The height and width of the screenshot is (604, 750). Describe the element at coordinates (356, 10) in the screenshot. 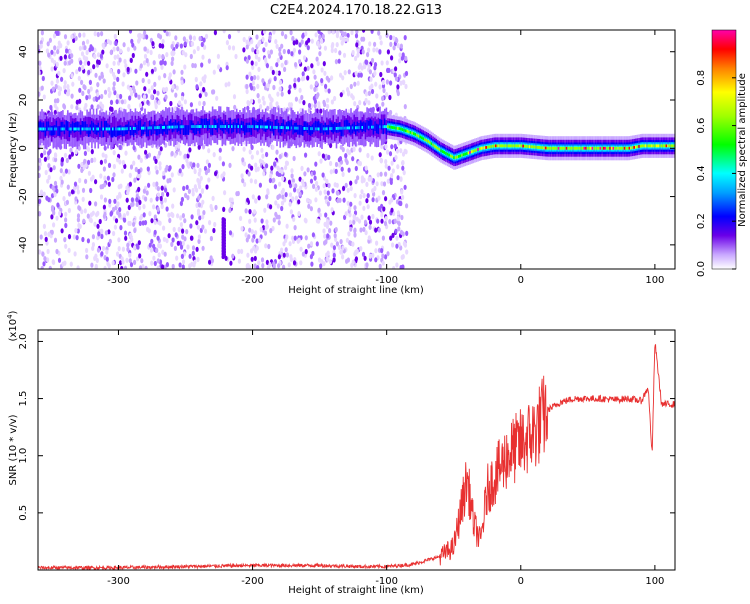

I see `chart-title: C2E4.2024.170.18.22.G13` at that location.